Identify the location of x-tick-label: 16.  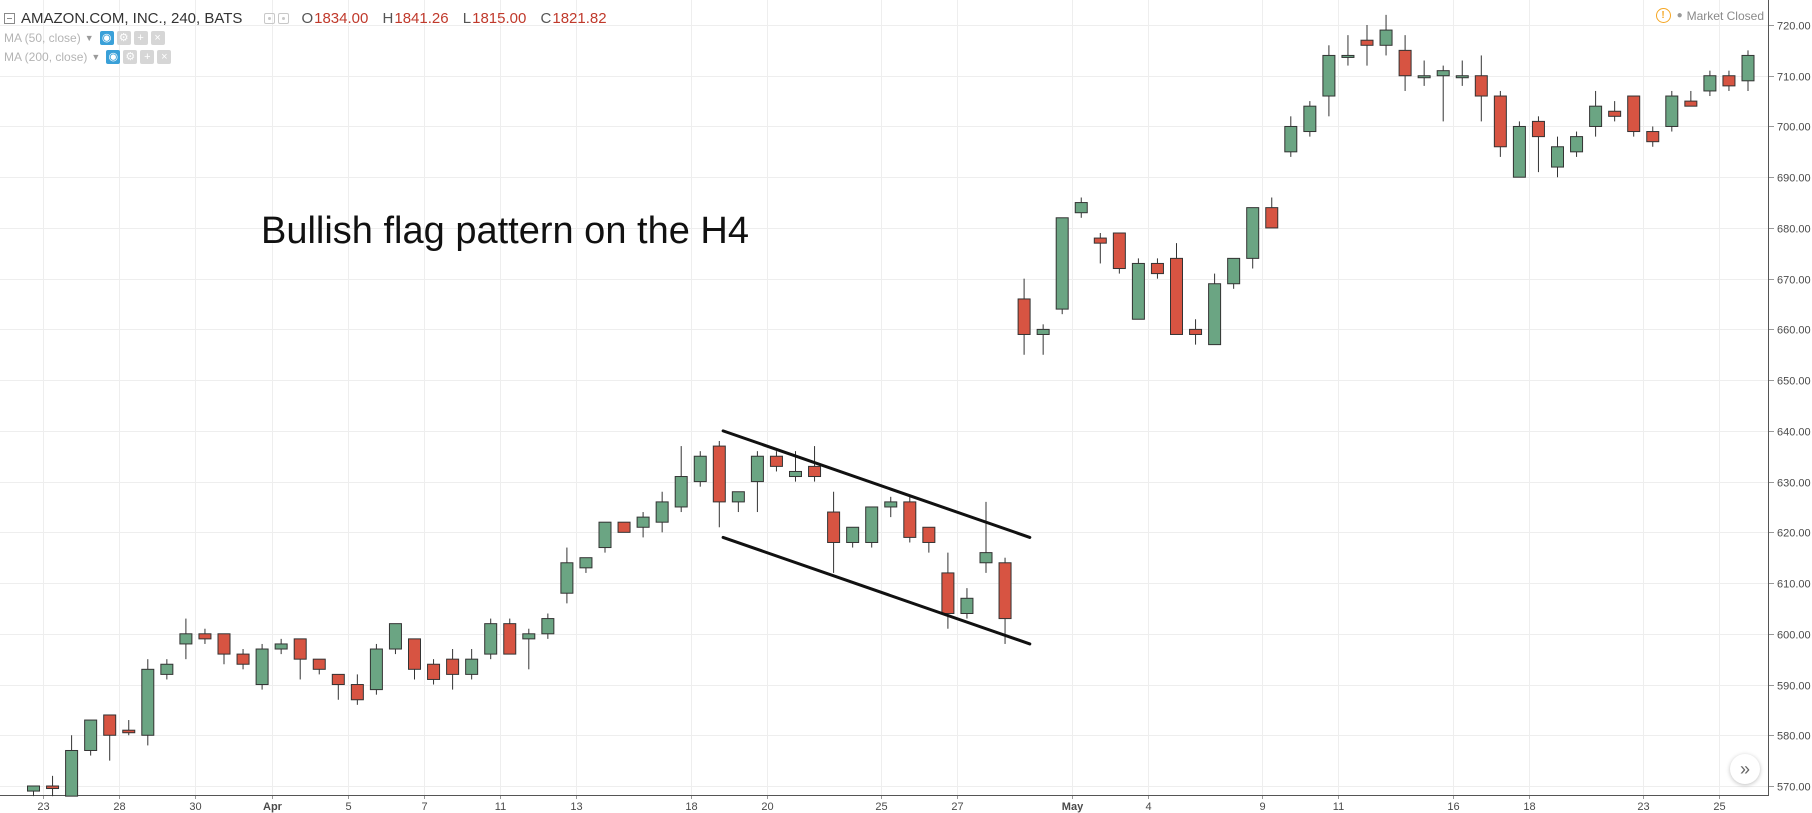
(1453, 807).